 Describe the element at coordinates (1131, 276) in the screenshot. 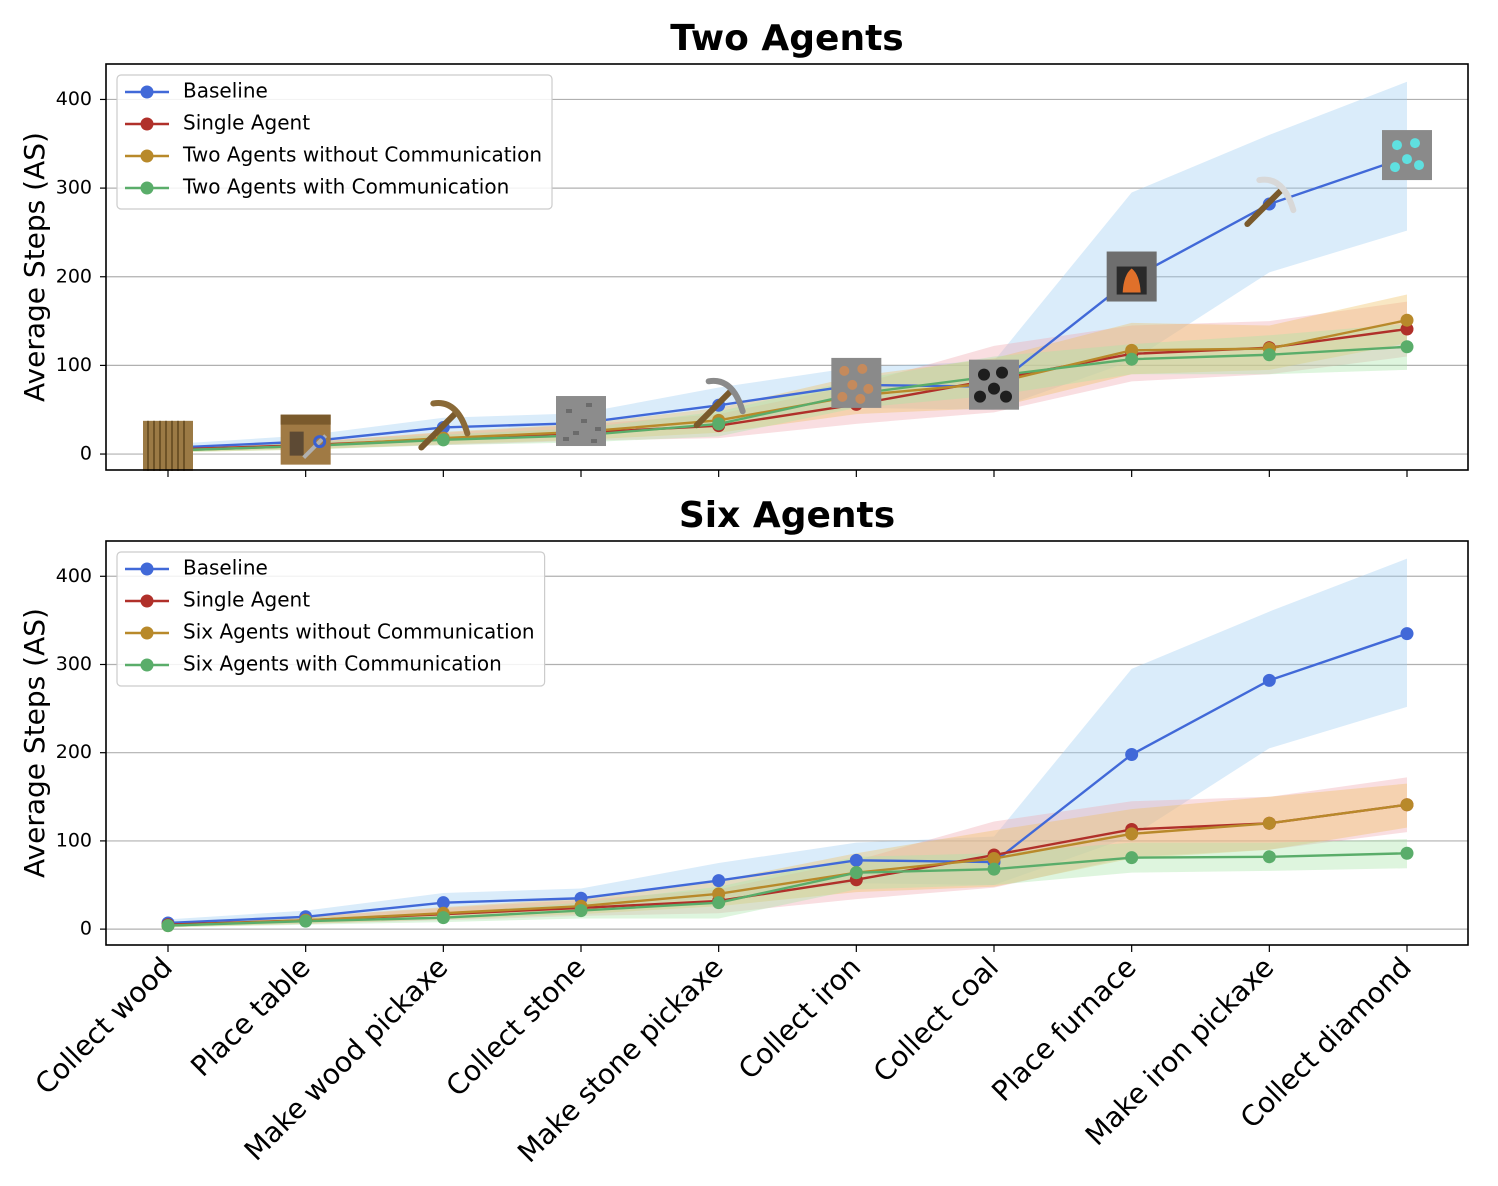

I see `furnace-icon` at that location.